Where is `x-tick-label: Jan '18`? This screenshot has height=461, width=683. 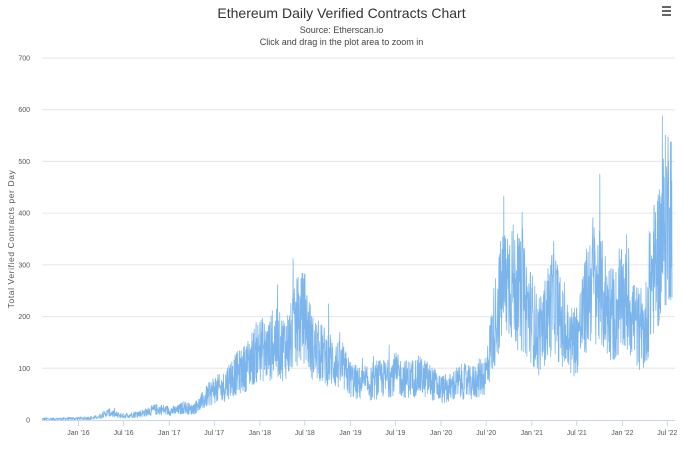 x-tick-label: Jan '18 is located at coordinates (260, 433).